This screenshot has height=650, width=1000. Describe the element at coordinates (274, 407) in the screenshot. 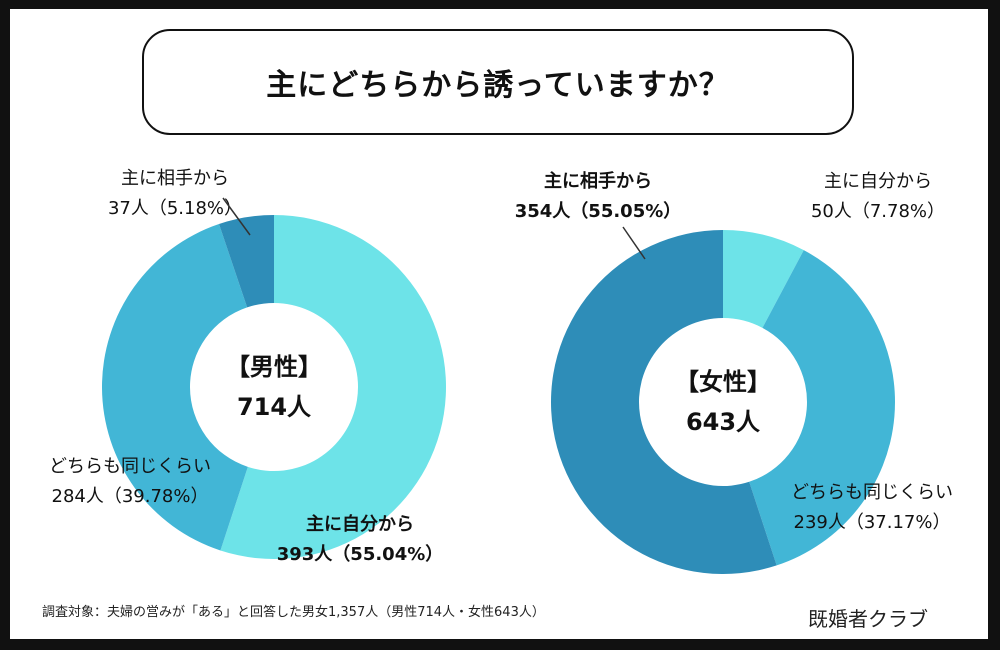

I see `center-value: 714人` at that location.